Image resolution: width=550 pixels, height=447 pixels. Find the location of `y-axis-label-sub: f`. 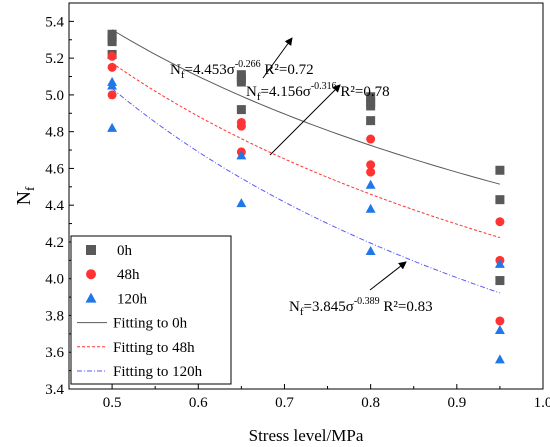

y-axis-label-sub: f is located at coordinates (29, 188).